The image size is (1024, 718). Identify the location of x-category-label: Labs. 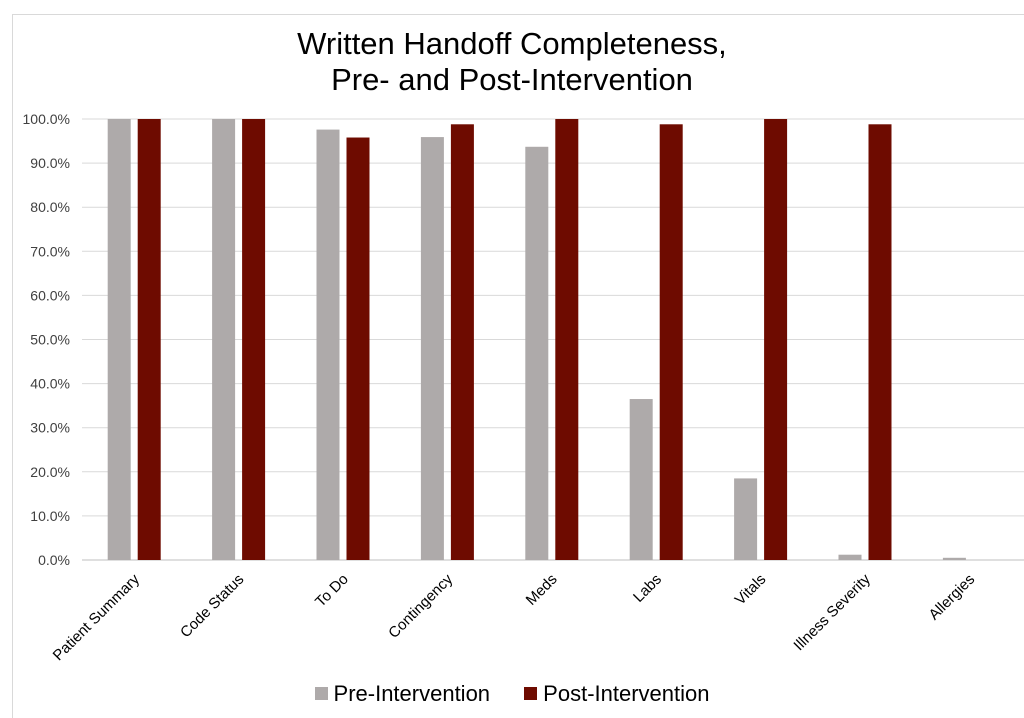
(647, 588).